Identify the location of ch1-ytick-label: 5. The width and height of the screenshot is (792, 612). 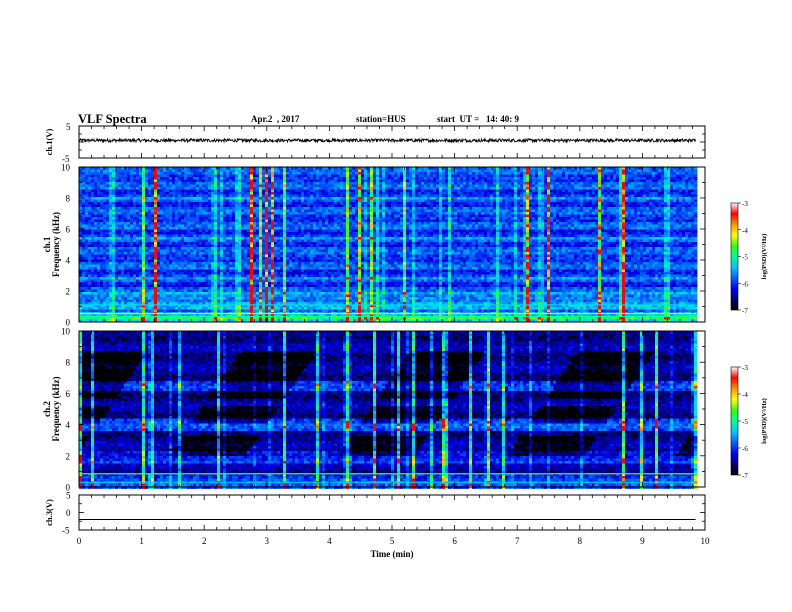
(68, 127).